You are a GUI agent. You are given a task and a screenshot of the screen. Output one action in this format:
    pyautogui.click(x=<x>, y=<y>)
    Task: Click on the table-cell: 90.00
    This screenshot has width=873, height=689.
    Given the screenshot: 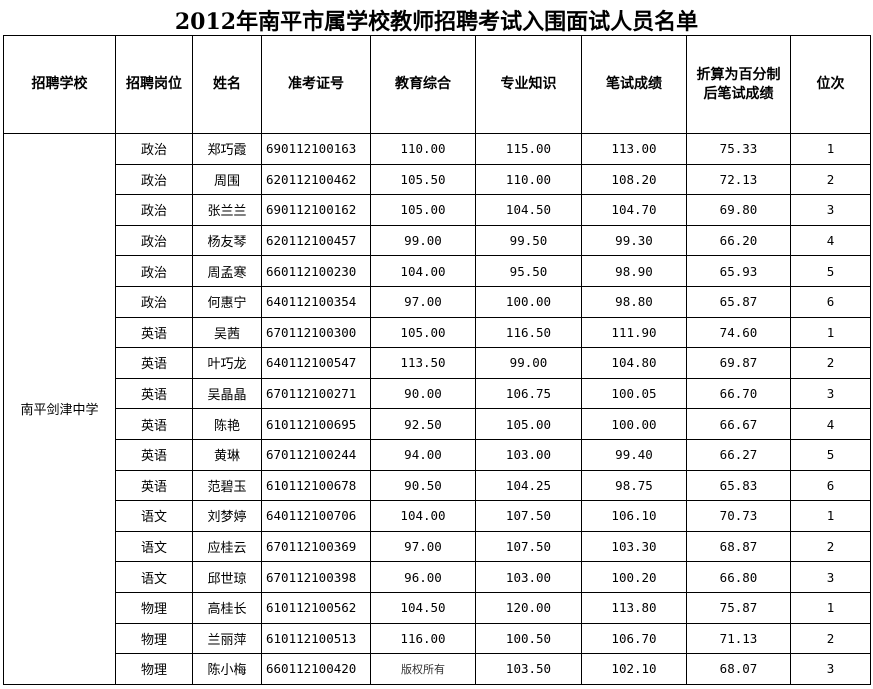 What is the action you would take?
    pyautogui.click(x=423, y=393)
    